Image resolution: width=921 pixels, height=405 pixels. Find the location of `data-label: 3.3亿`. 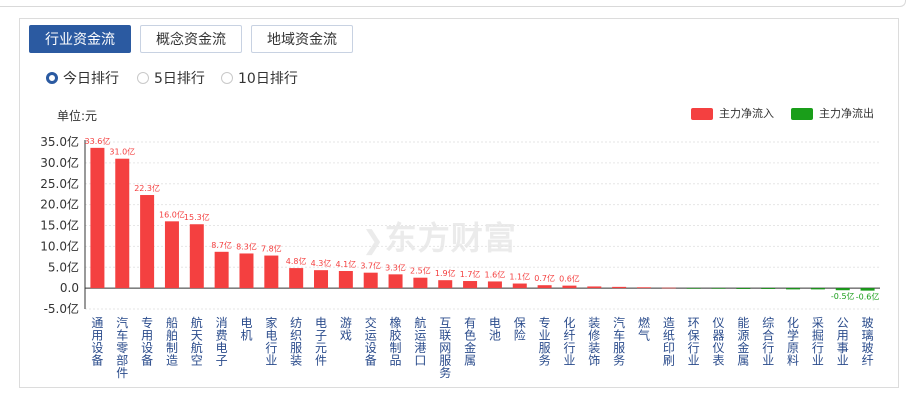

data-label: 3.3亿 is located at coordinates (395, 267).